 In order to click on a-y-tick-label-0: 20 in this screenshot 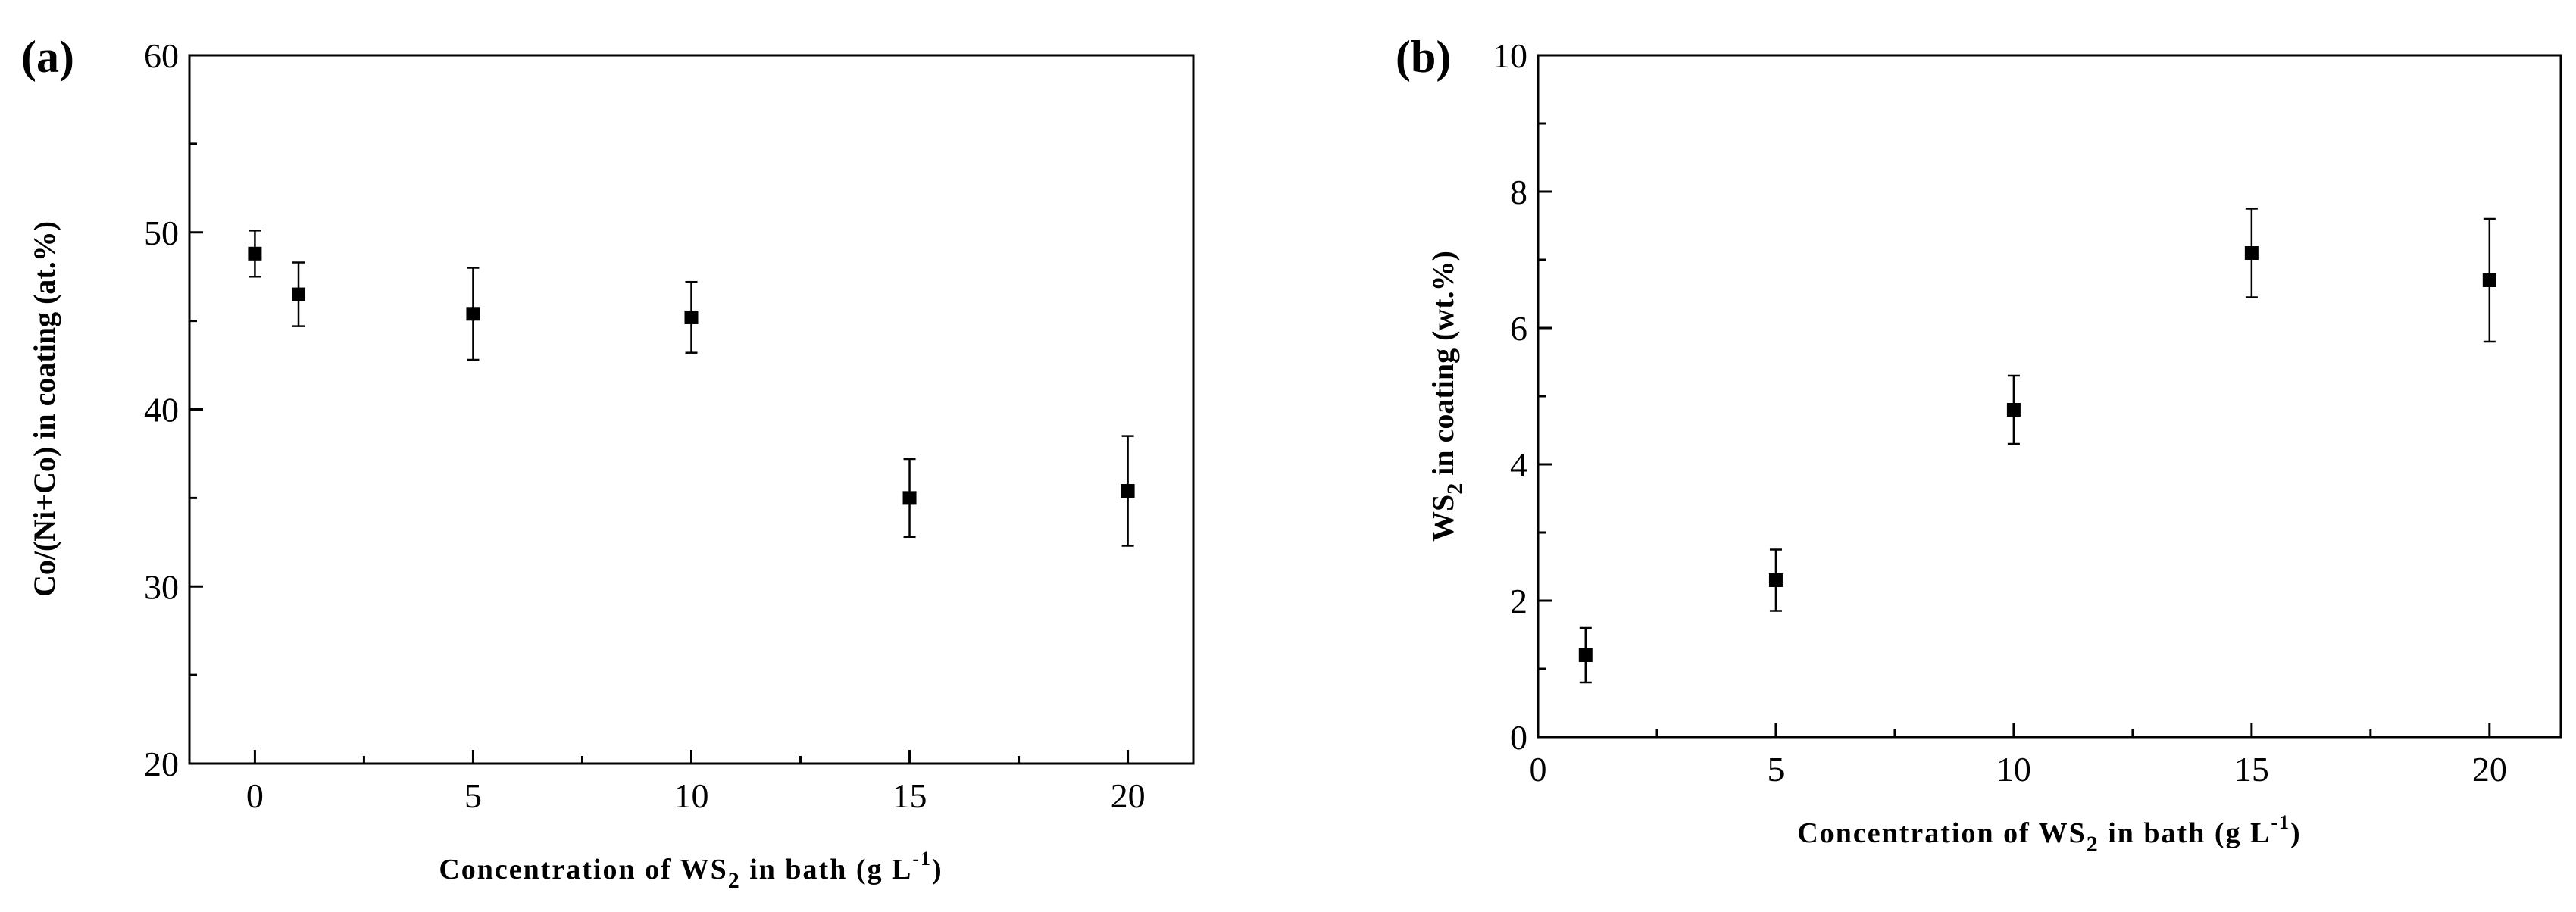, I will do `click(161, 764)`.